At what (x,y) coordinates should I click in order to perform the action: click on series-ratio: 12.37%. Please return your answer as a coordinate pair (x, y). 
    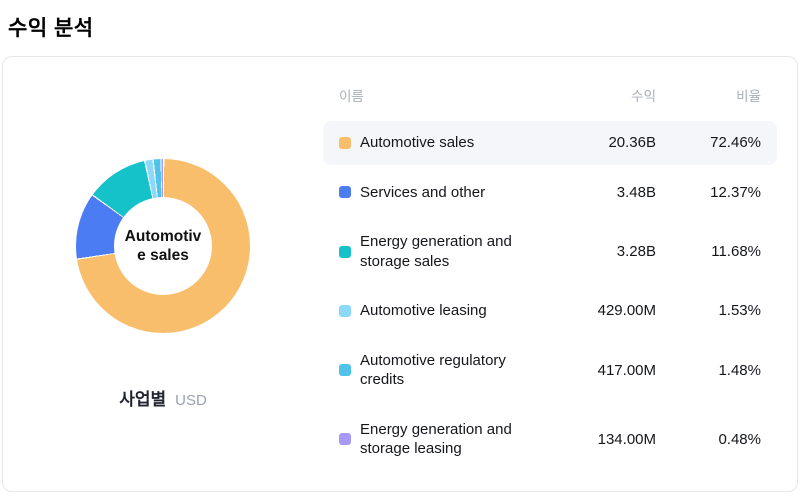
    Looking at the image, I should click on (735, 192).